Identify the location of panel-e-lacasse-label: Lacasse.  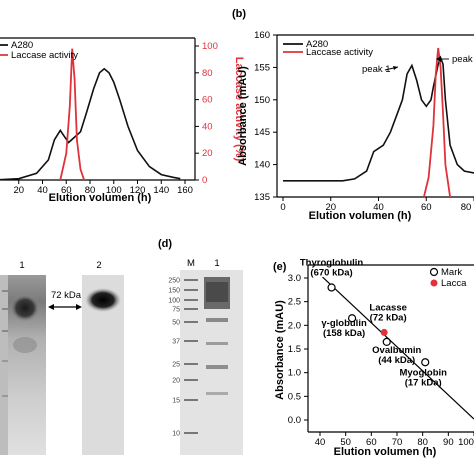
(388, 307).